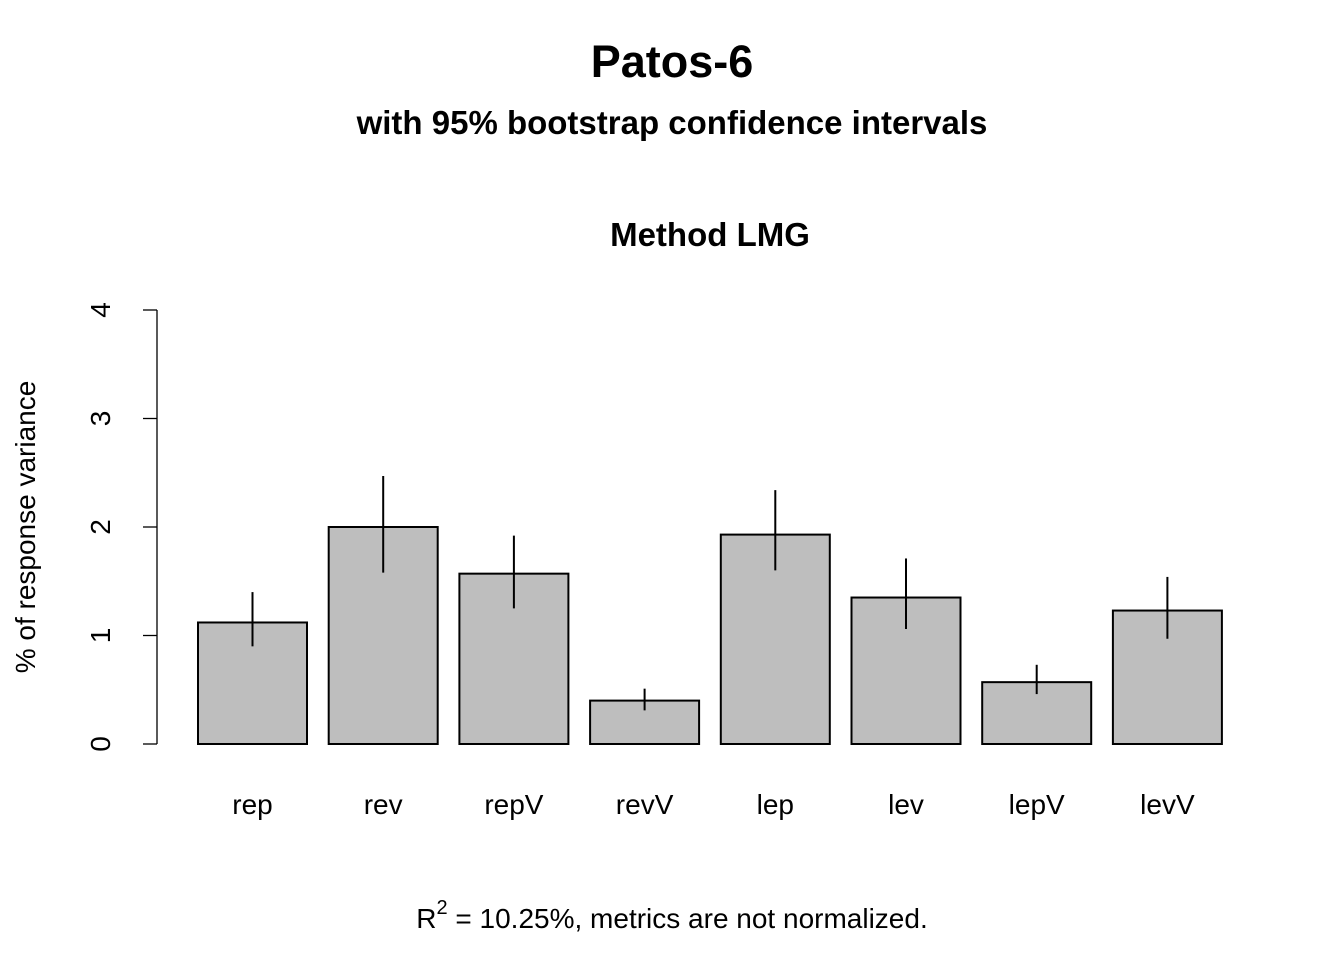 This screenshot has width=1344, height=960. What do you see at coordinates (441, 908) in the screenshot?
I see `footnote-superscript: 2` at bounding box center [441, 908].